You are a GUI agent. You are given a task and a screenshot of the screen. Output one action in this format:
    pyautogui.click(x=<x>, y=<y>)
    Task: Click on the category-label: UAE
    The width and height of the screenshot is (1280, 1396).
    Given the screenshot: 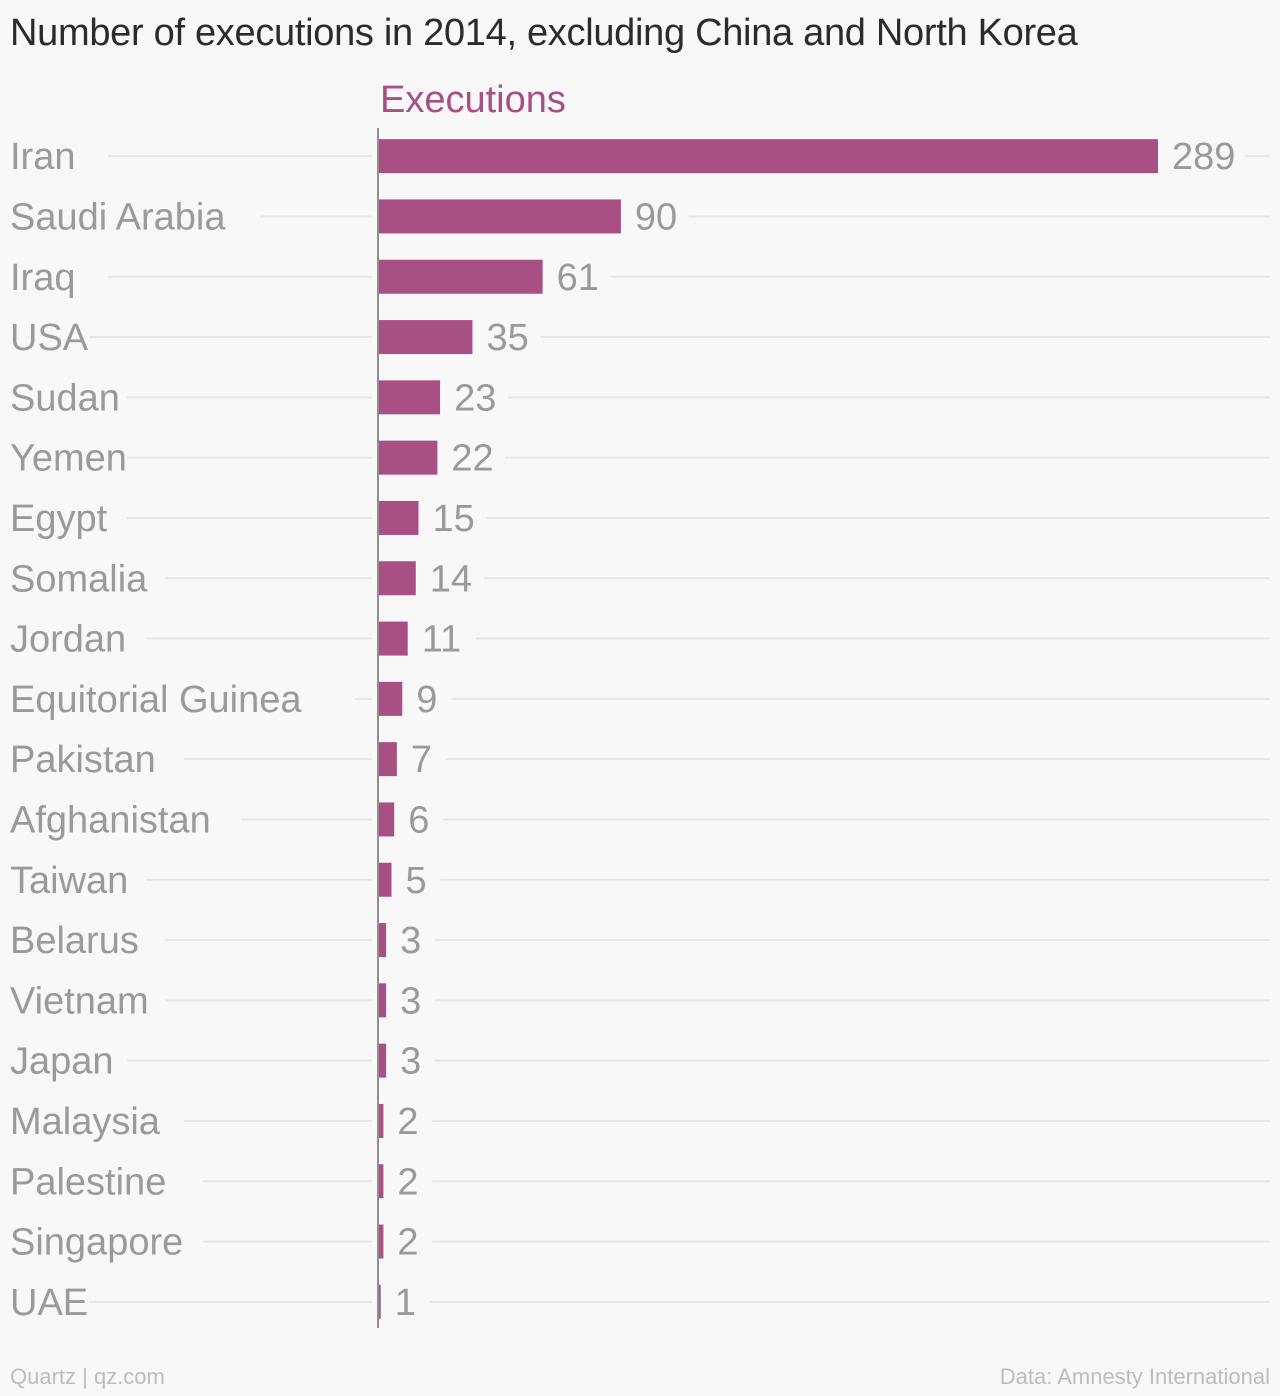 What is the action you would take?
    pyautogui.click(x=49, y=1303)
    